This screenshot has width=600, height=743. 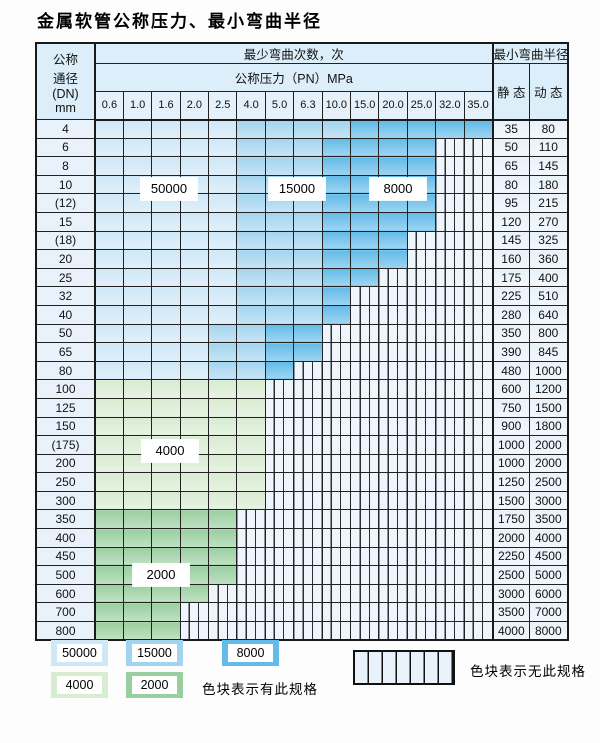 I want to click on dynamic-radius-value: 3000, so click(x=549, y=500).